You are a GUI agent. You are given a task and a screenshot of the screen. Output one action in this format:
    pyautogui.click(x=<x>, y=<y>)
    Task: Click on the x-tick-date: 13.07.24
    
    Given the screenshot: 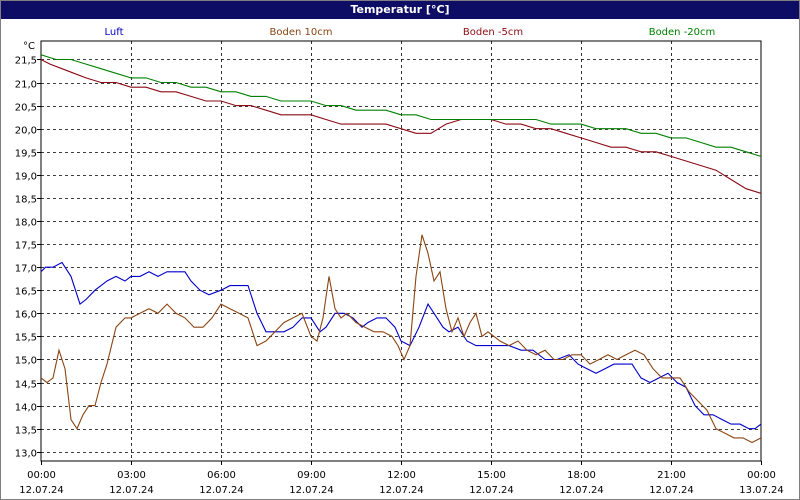 What is the action you would take?
    pyautogui.click(x=761, y=490)
    